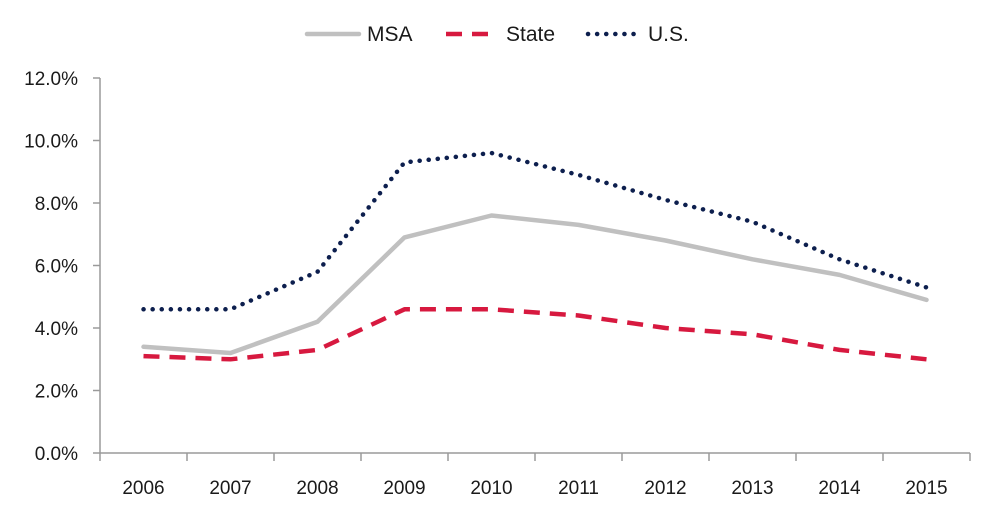 This screenshot has width=994, height=511. Describe the element at coordinates (56, 392) in the screenshot. I see `y-tick-label: 2.0%` at that location.